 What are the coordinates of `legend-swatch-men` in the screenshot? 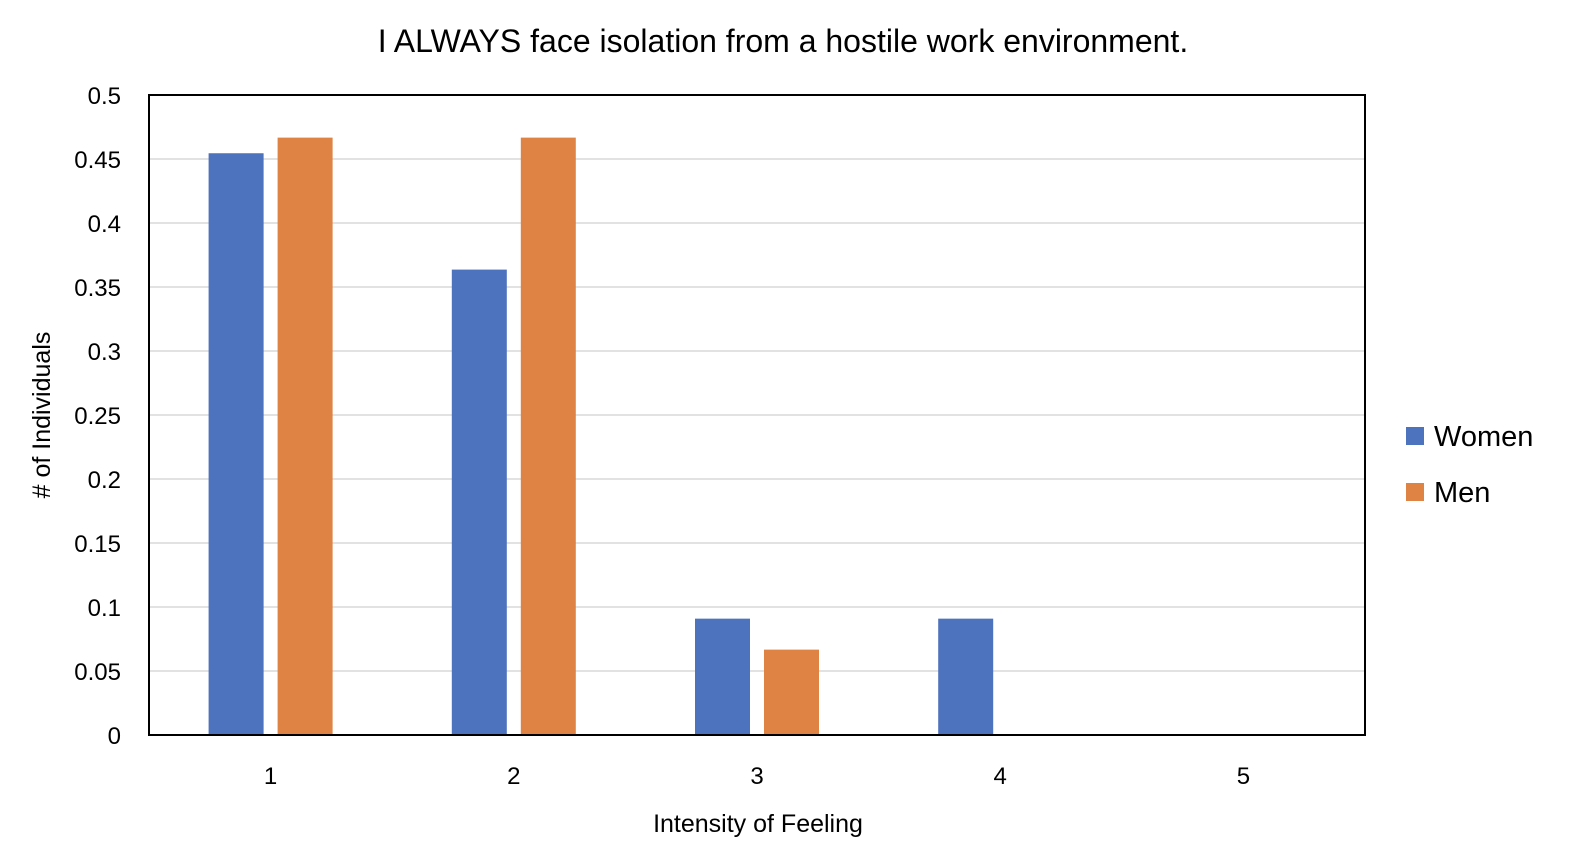 It's located at (1415, 492).